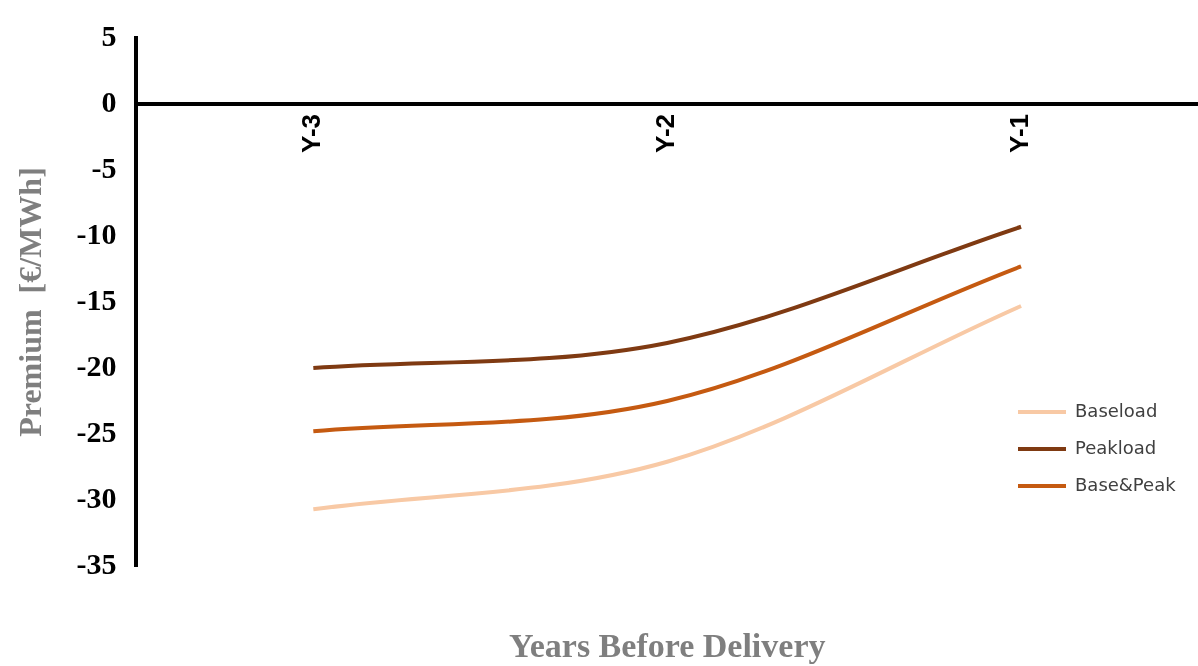  Describe the element at coordinates (96, 497) in the screenshot. I see `y-tick-label: -30` at that location.